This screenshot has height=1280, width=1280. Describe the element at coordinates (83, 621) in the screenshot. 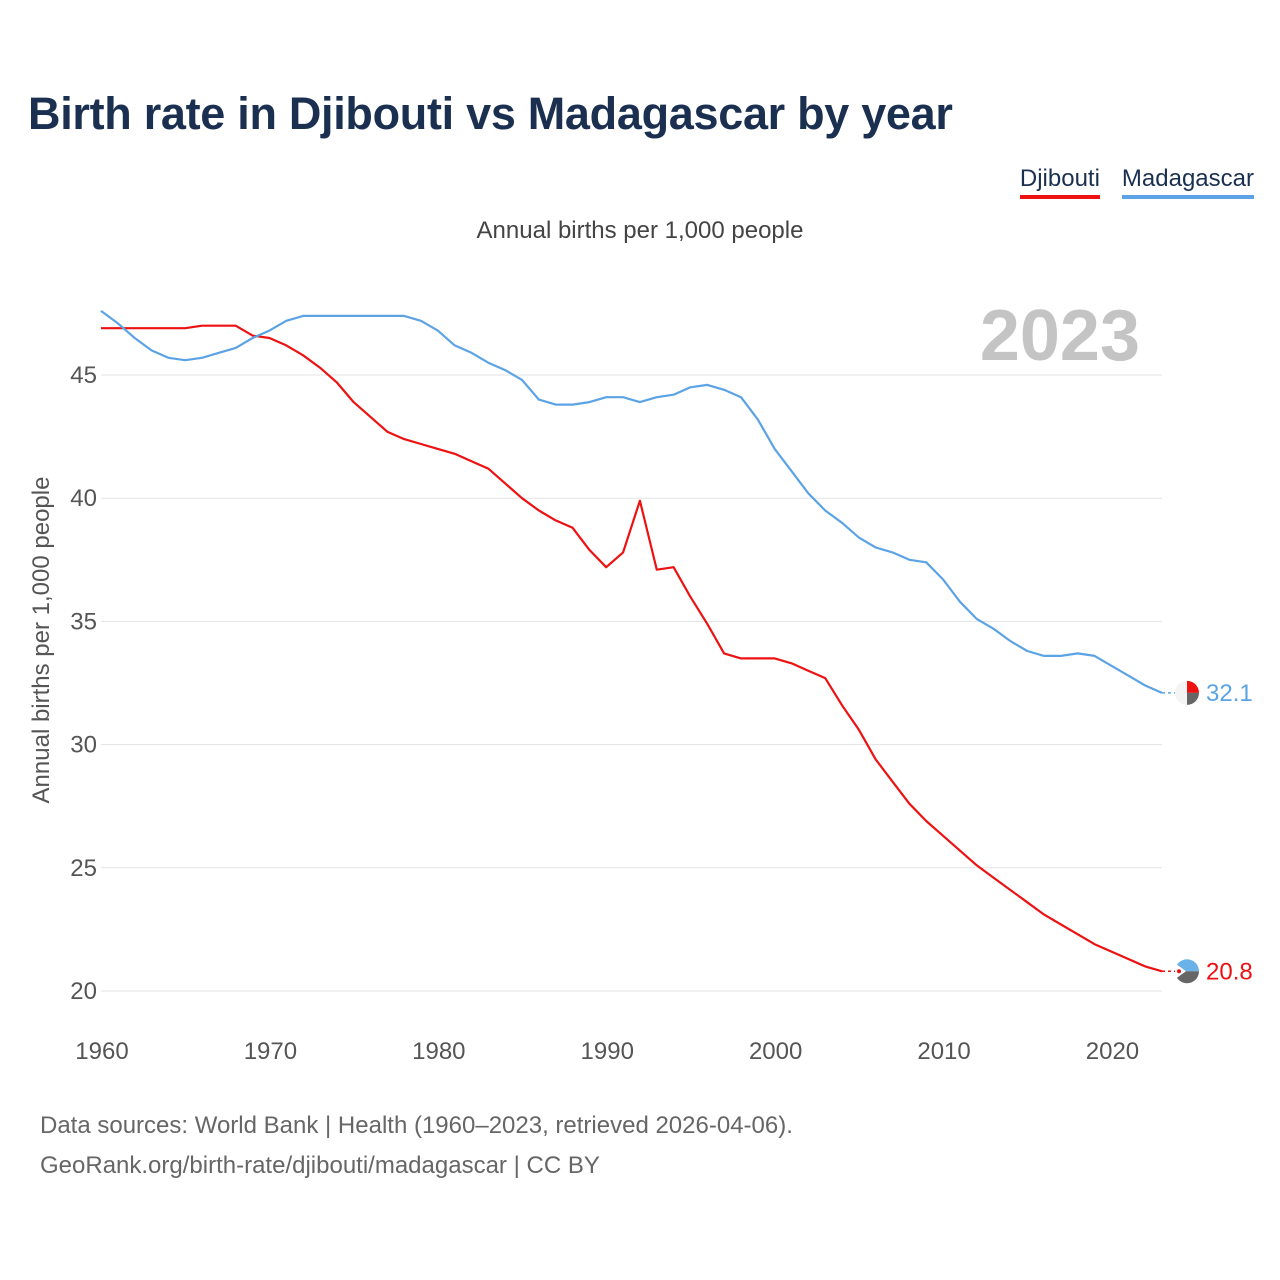

I see `y-tick-label: 35` at that location.